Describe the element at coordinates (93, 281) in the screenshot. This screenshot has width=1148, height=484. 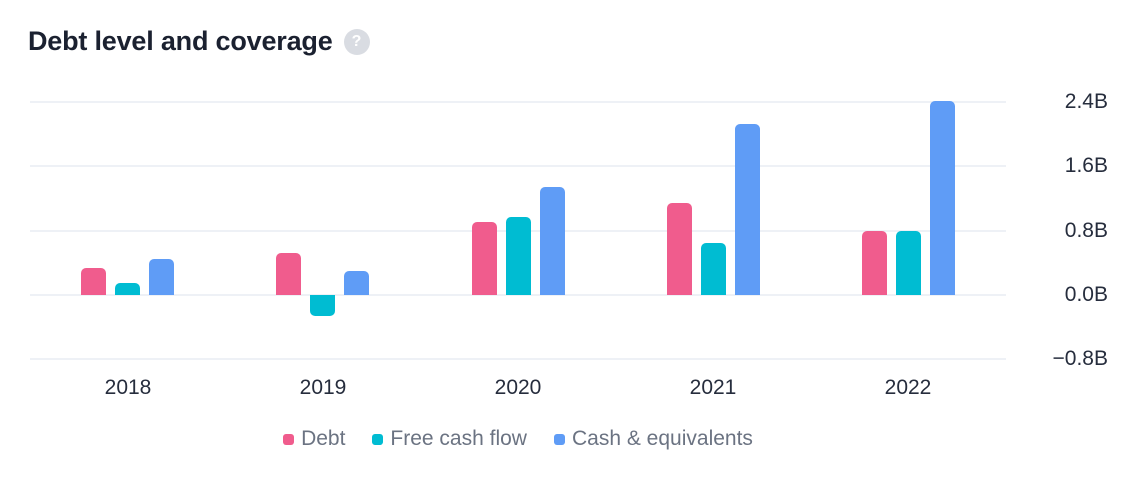
I see `bar-debt-2018` at that location.